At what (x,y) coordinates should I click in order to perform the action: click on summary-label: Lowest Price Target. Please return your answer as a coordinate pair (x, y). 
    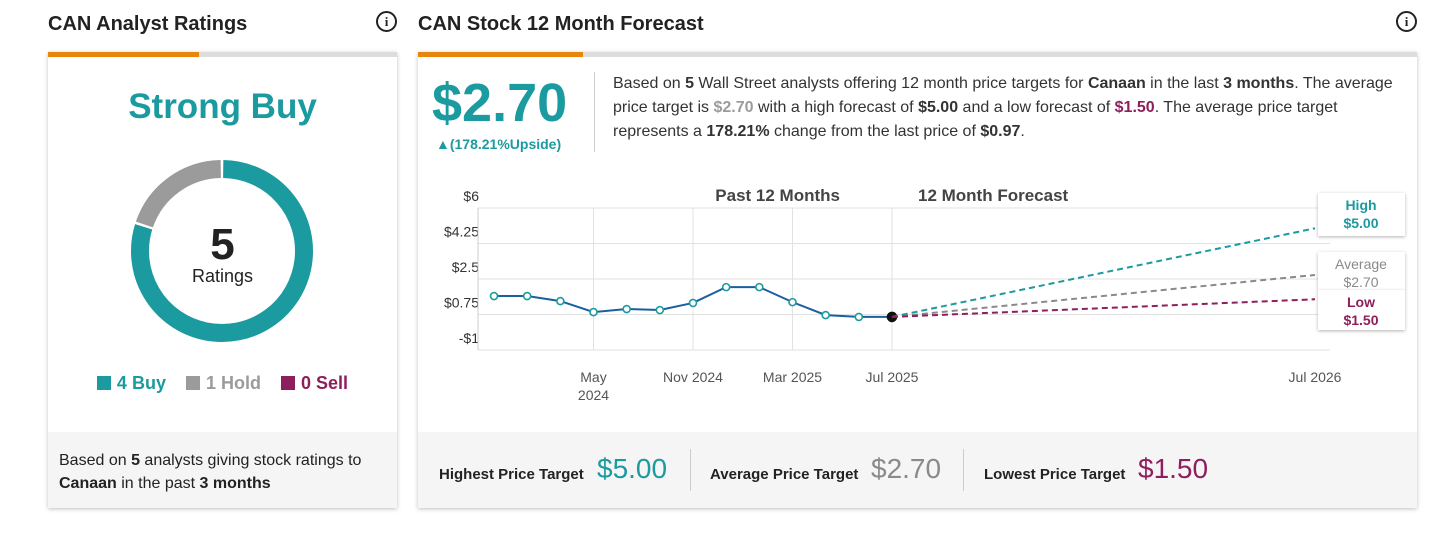
    Looking at the image, I should click on (1055, 474).